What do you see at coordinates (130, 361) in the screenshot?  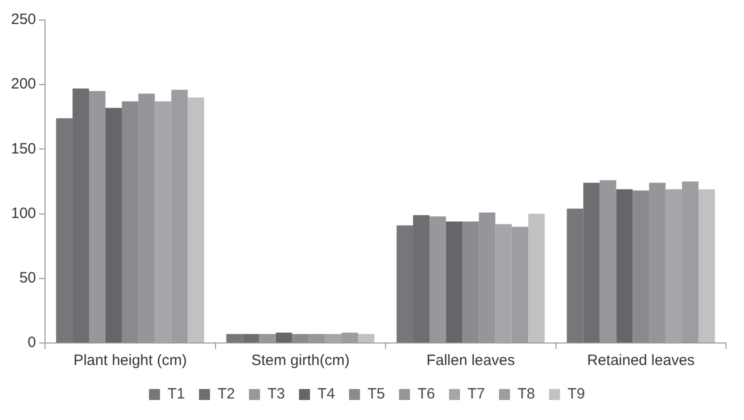 I see `x-tick-label: Plant height (cm)` at bounding box center [130, 361].